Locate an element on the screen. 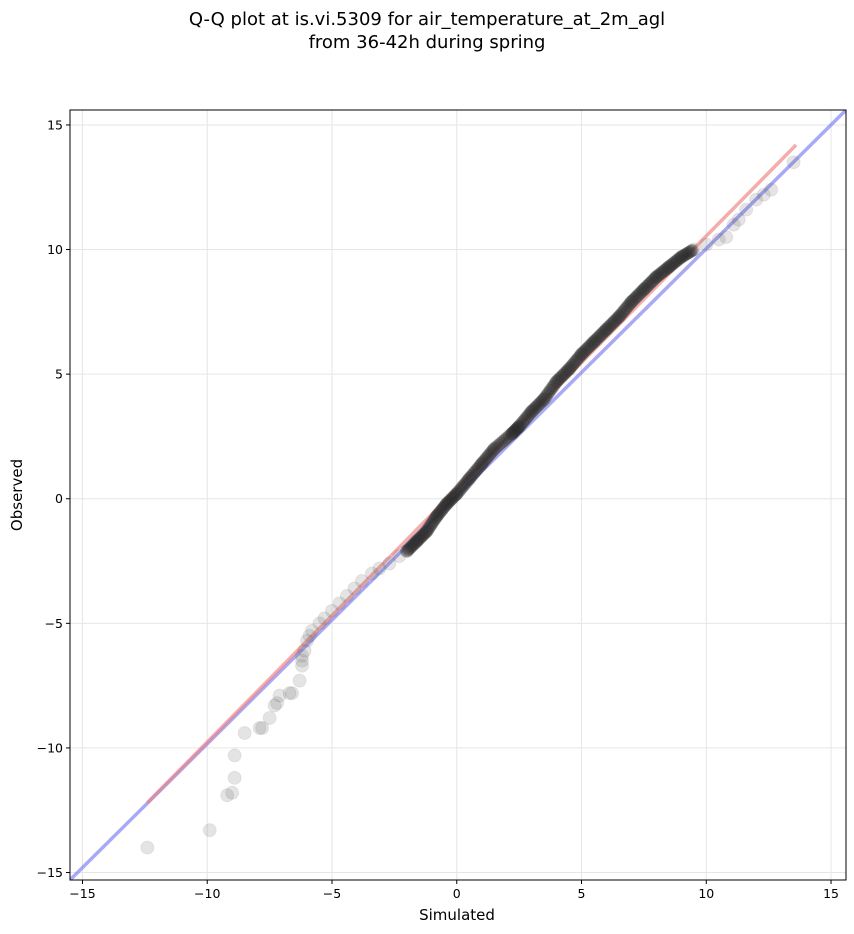 The height and width of the screenshot is (934, 854). x-tick-label: 15 is located at coordinates (831, 893).